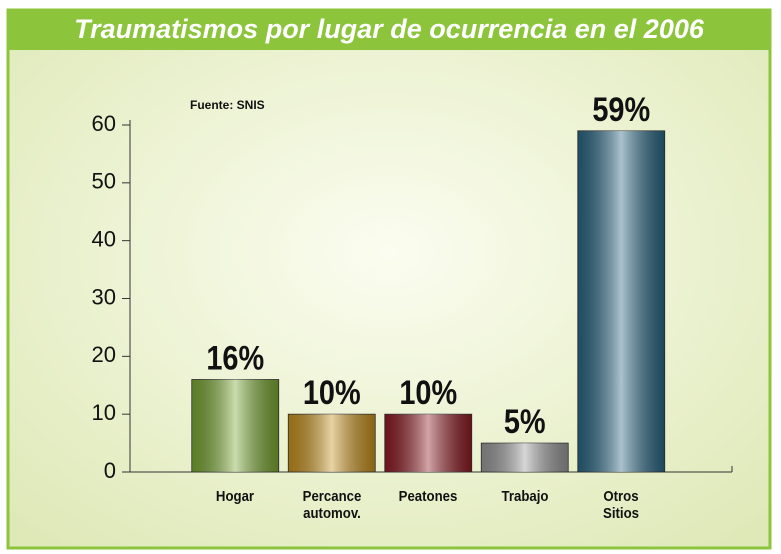 The width and height of the screenshot is (781, 554). Describe the element at coordinates (104, 123) in the screenshot. I see `y-tick-label: 60` at that location.